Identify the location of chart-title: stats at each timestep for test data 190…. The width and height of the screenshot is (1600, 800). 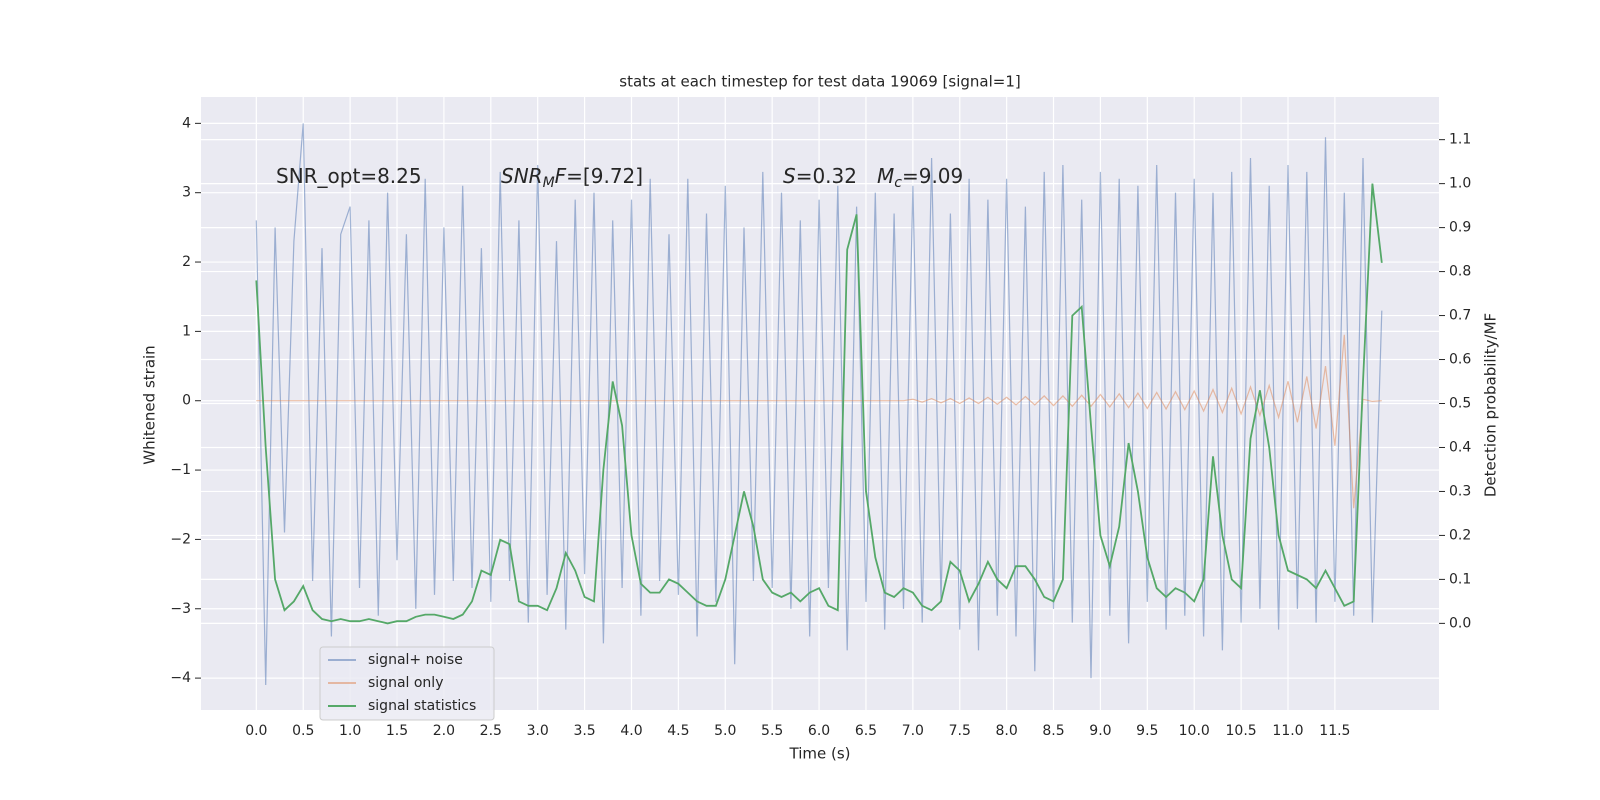
(819, 82).